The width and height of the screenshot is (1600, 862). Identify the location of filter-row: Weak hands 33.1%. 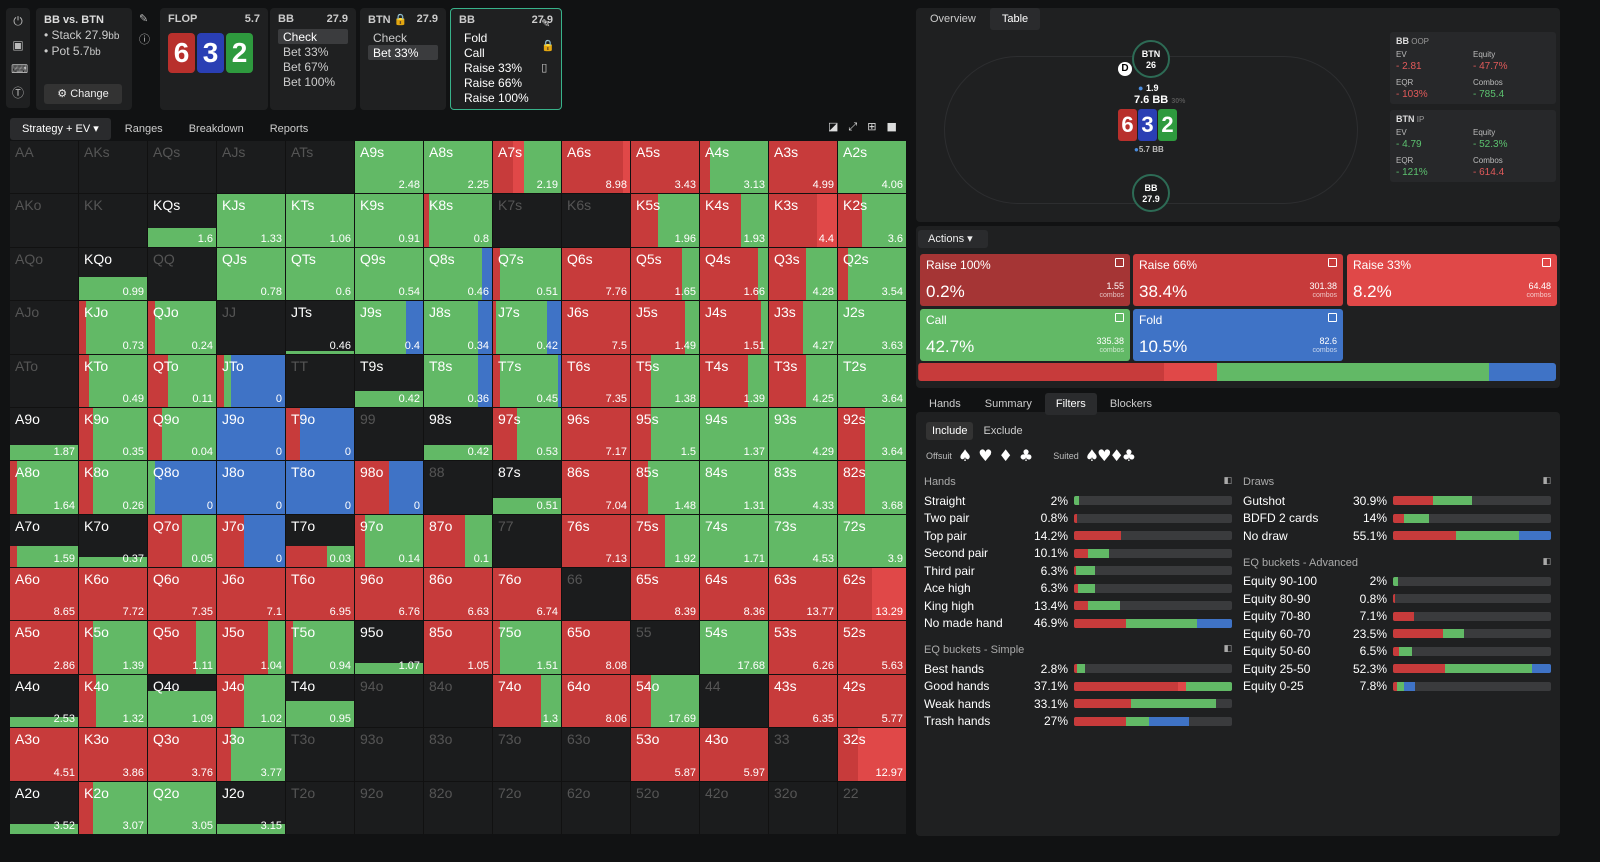
(1078, 704).